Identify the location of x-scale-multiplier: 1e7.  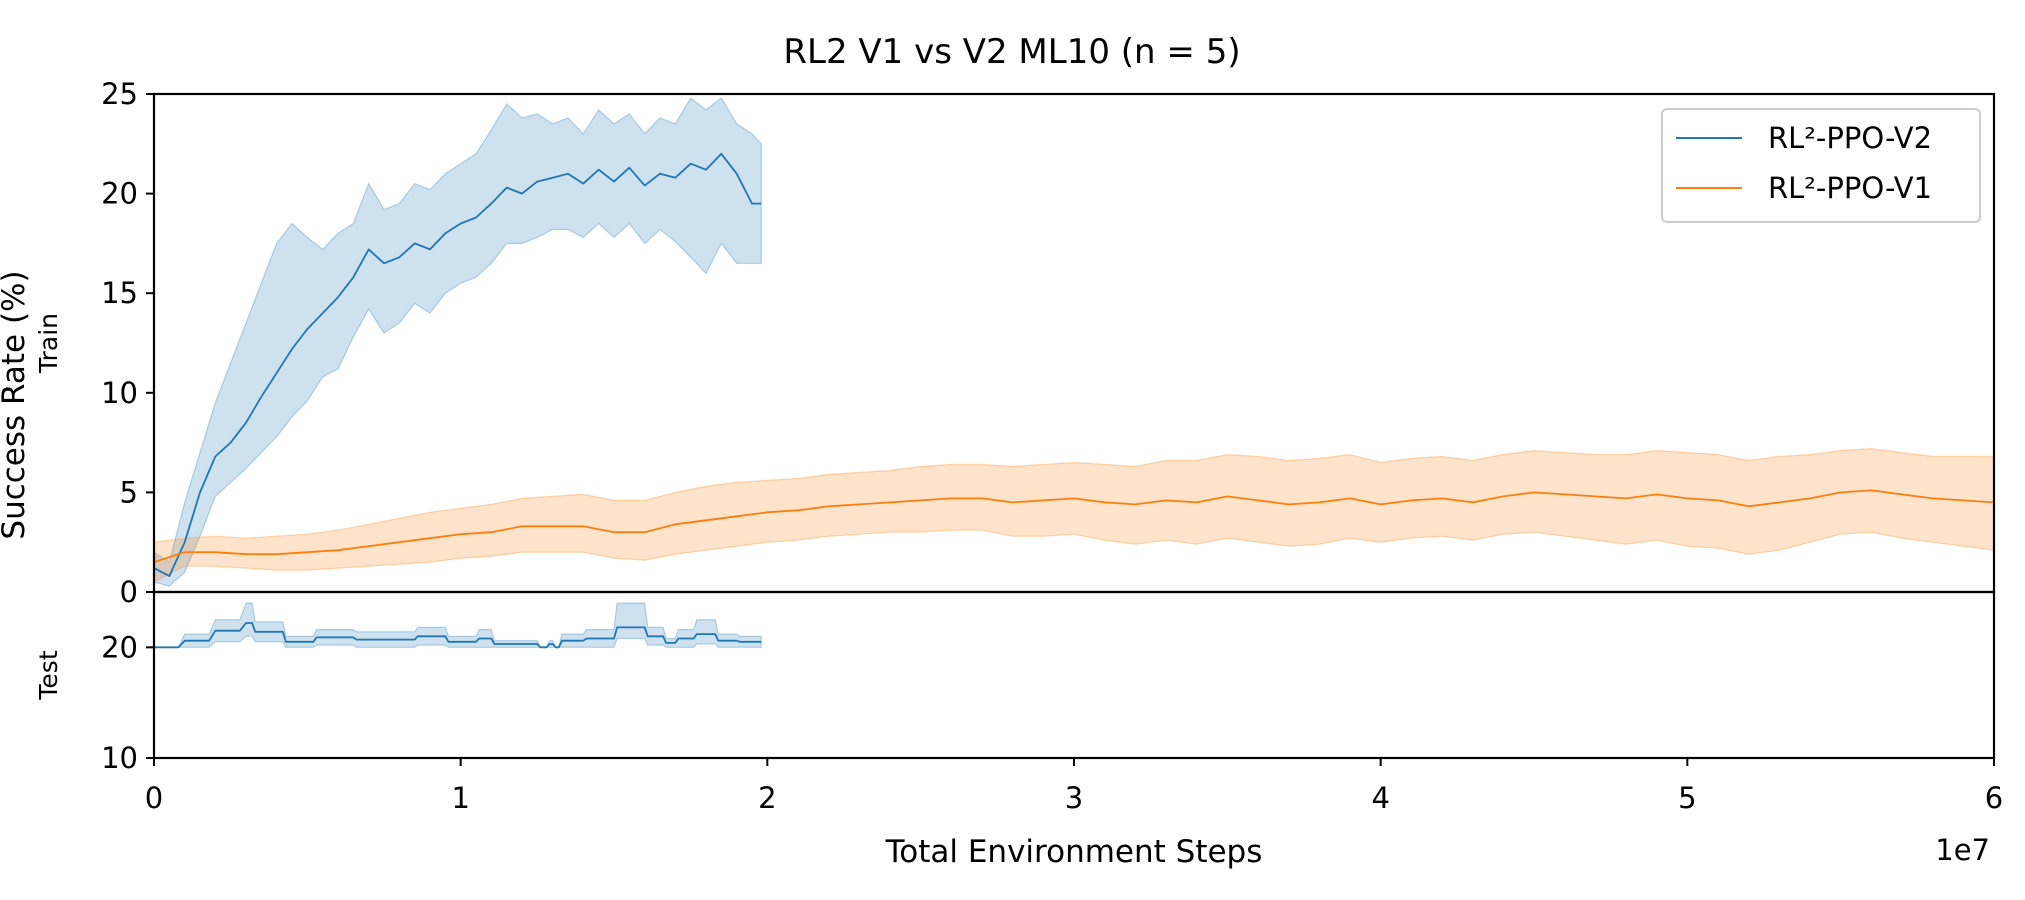
(1962, 850).